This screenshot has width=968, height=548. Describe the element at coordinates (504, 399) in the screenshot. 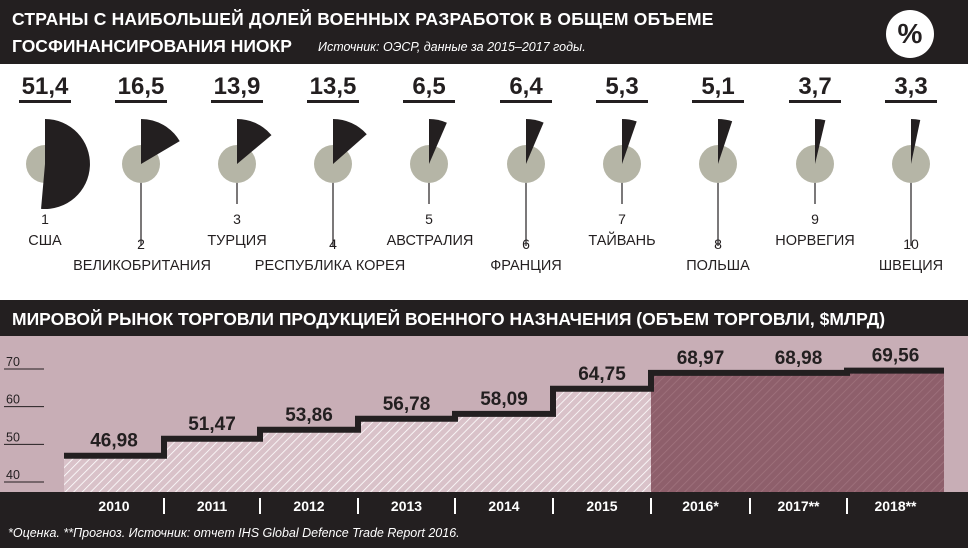

I see `value-label: 58,09` at that location.